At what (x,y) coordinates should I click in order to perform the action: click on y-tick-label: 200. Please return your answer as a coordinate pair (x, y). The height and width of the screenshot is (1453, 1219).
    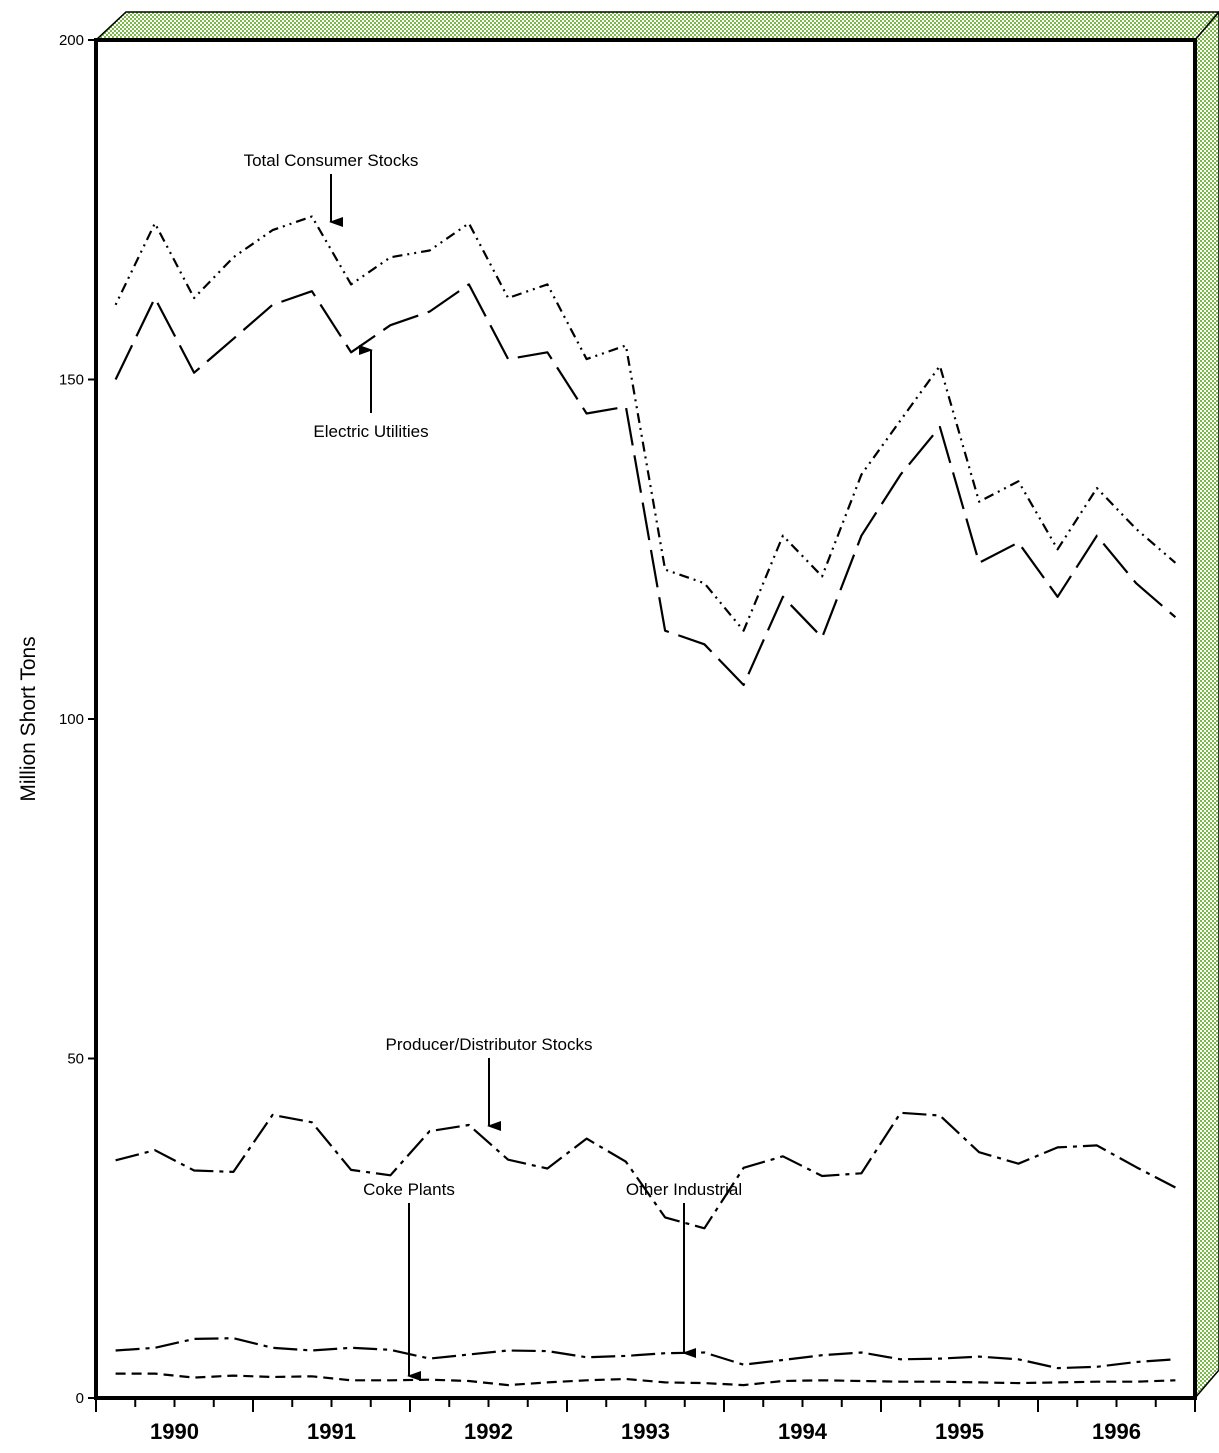
    Looking at the image, I should click on (71, 40).